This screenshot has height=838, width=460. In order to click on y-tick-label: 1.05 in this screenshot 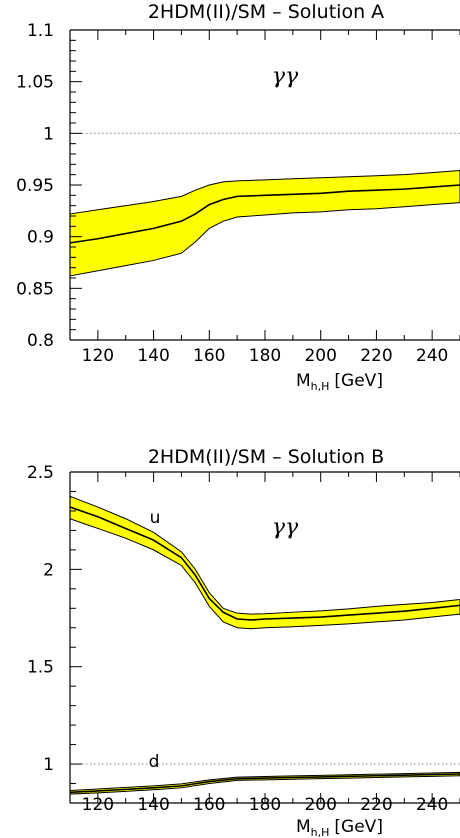, I will do `click(35, 83)`.